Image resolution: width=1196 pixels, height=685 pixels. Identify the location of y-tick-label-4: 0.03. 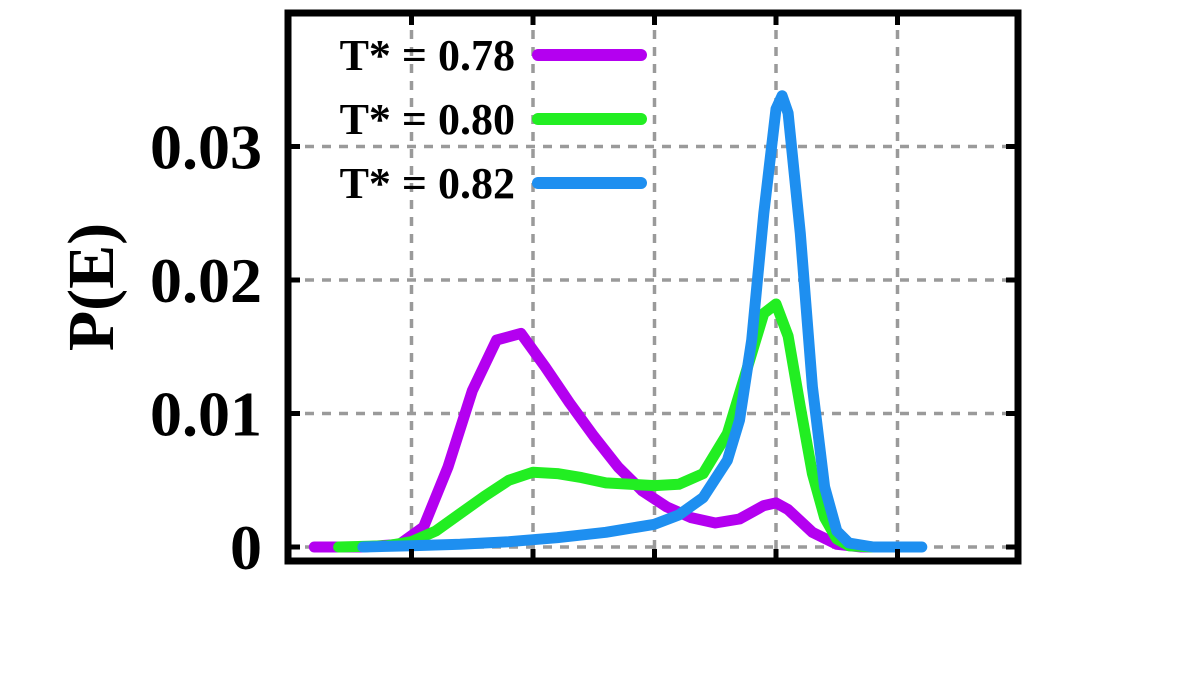
(206, 147).